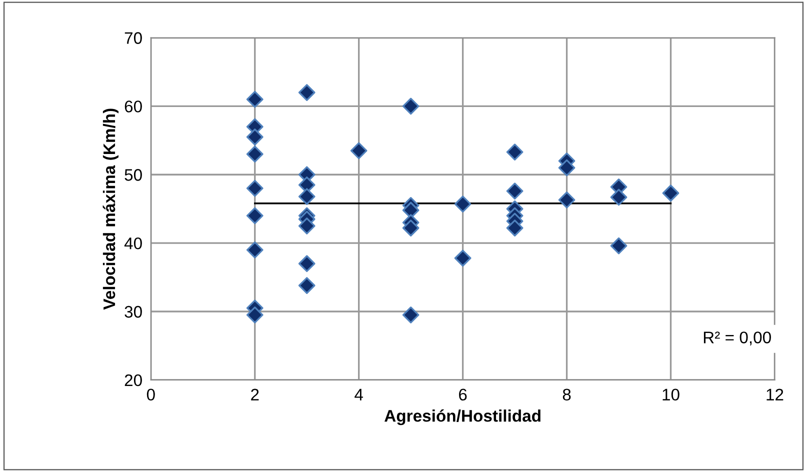 This screenshot has height=472, width=807. What do you see at coordinates (775, 394) in the screenshot?
I see `x-tick-label: 12` at bounding box center [775, 394].